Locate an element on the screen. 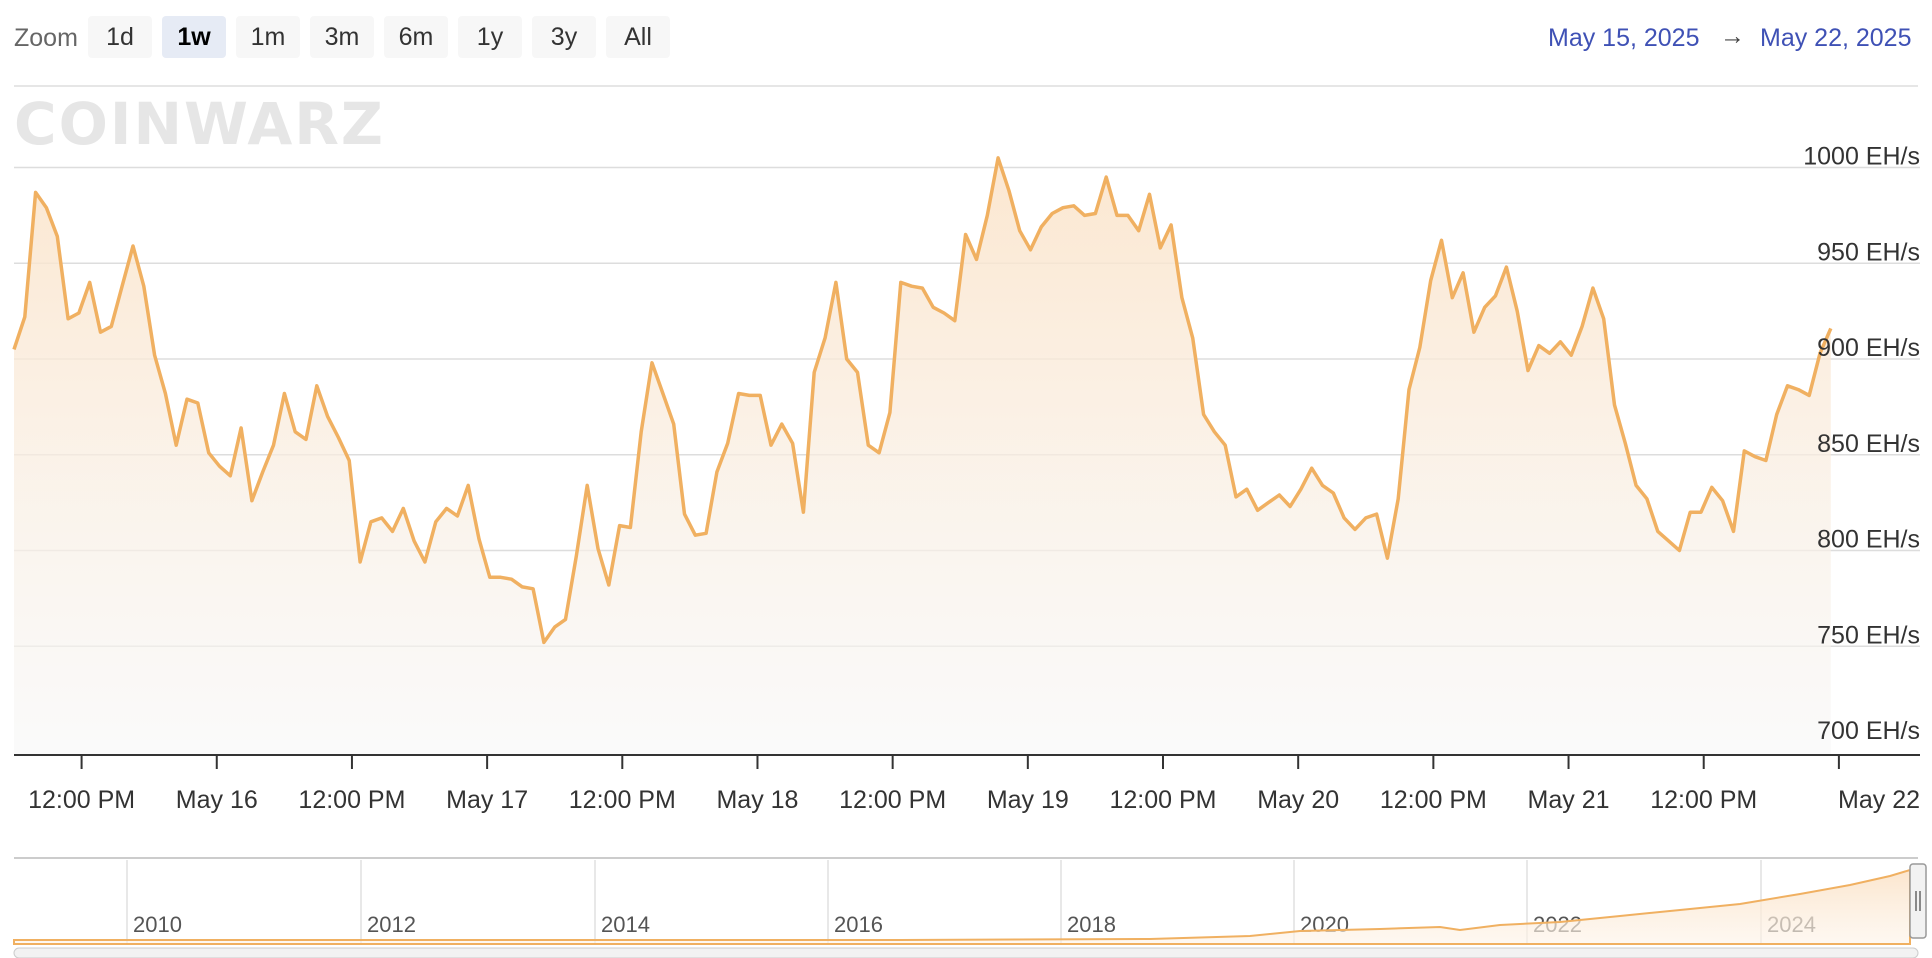  zoom-button-3m: 3m is located at coordinates (342, 37).